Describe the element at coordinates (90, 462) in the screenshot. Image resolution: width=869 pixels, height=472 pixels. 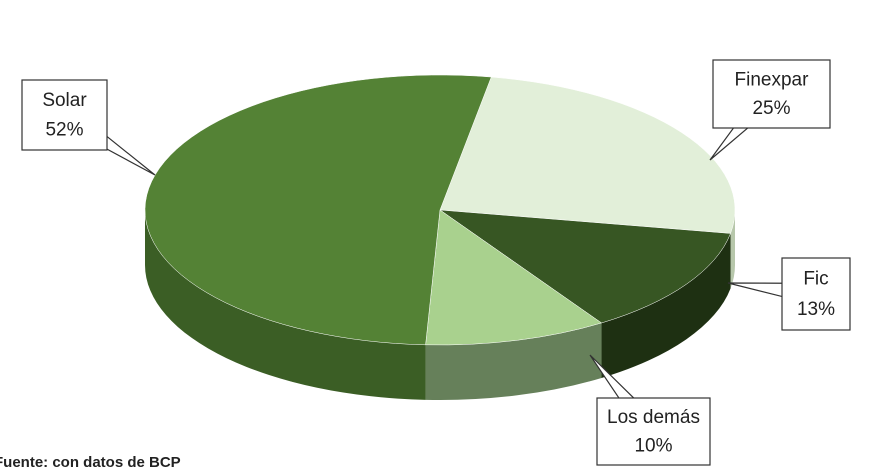
I see `source-note: Fuente: con datos de BCP` at that location.